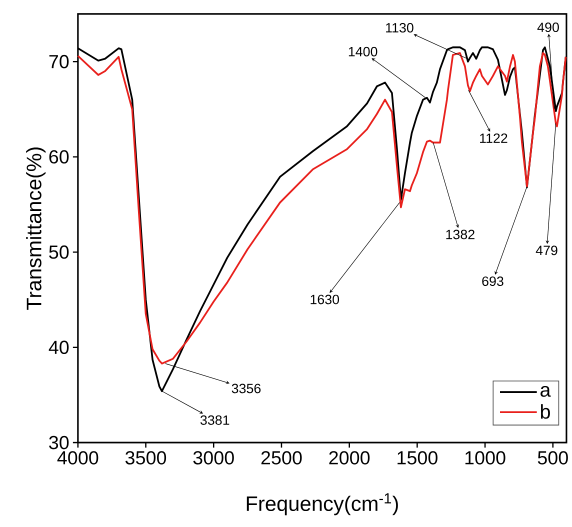  I want to click on x-tick-label: 2500, so click(281, 458).